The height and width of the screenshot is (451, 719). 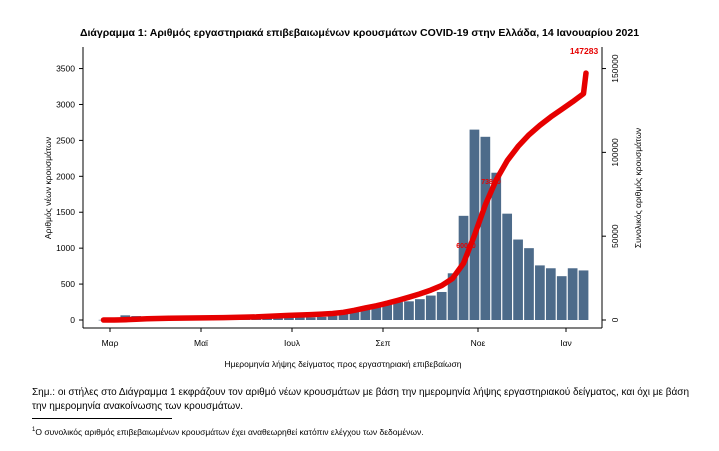 I want to click on y-tick-label: 1000, so click(x=65, y=248).